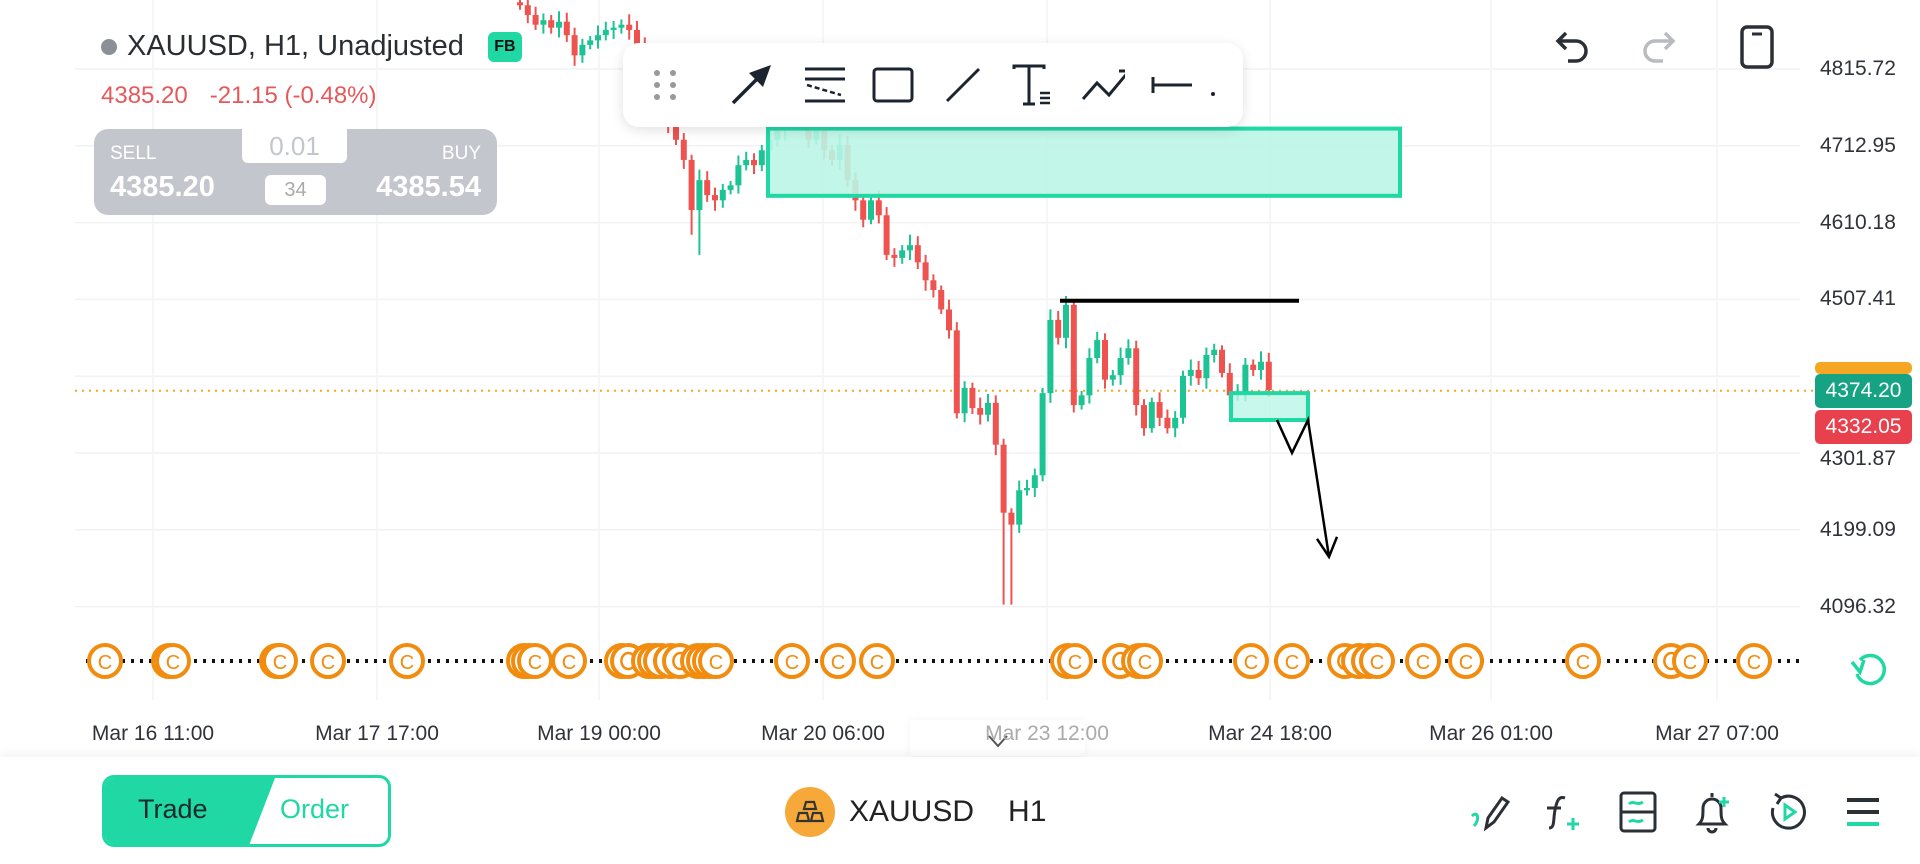  Describe the element at coordinates (1491, 733) in the screenshot. I see `time-tick-label: Mar 26 01:00` at that location.